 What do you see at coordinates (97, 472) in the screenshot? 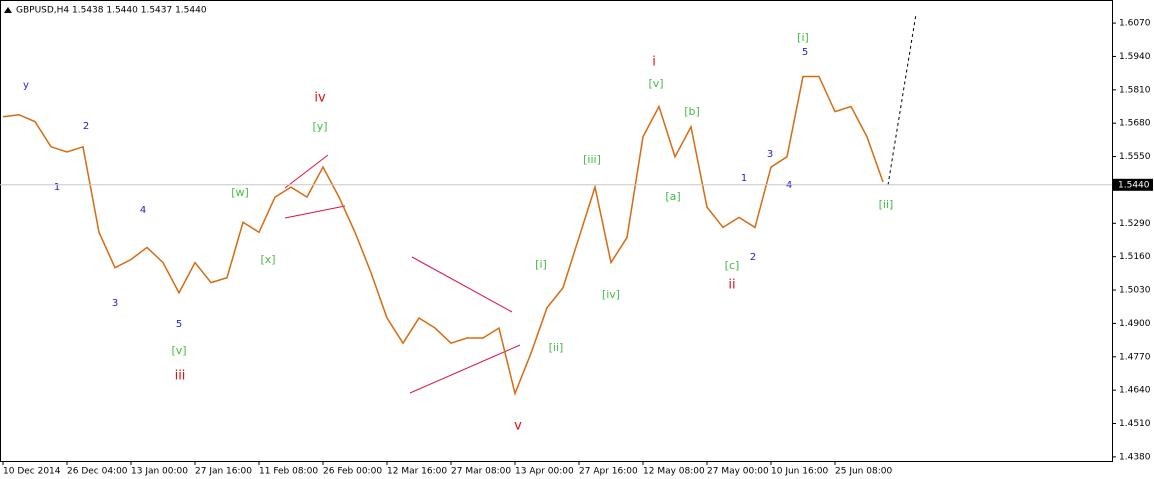
I see `x-tick-label: 26 Dec 04:00` at bounding box center [97, 472].